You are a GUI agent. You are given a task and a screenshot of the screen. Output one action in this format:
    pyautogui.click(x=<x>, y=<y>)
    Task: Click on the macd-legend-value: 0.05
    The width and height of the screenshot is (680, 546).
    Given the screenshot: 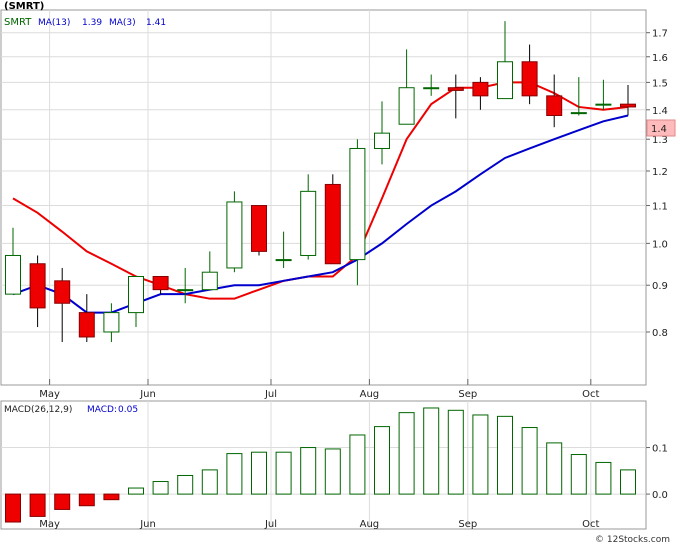 What is the action you would take?
    pyautogui.click(x=128, y=410)
    